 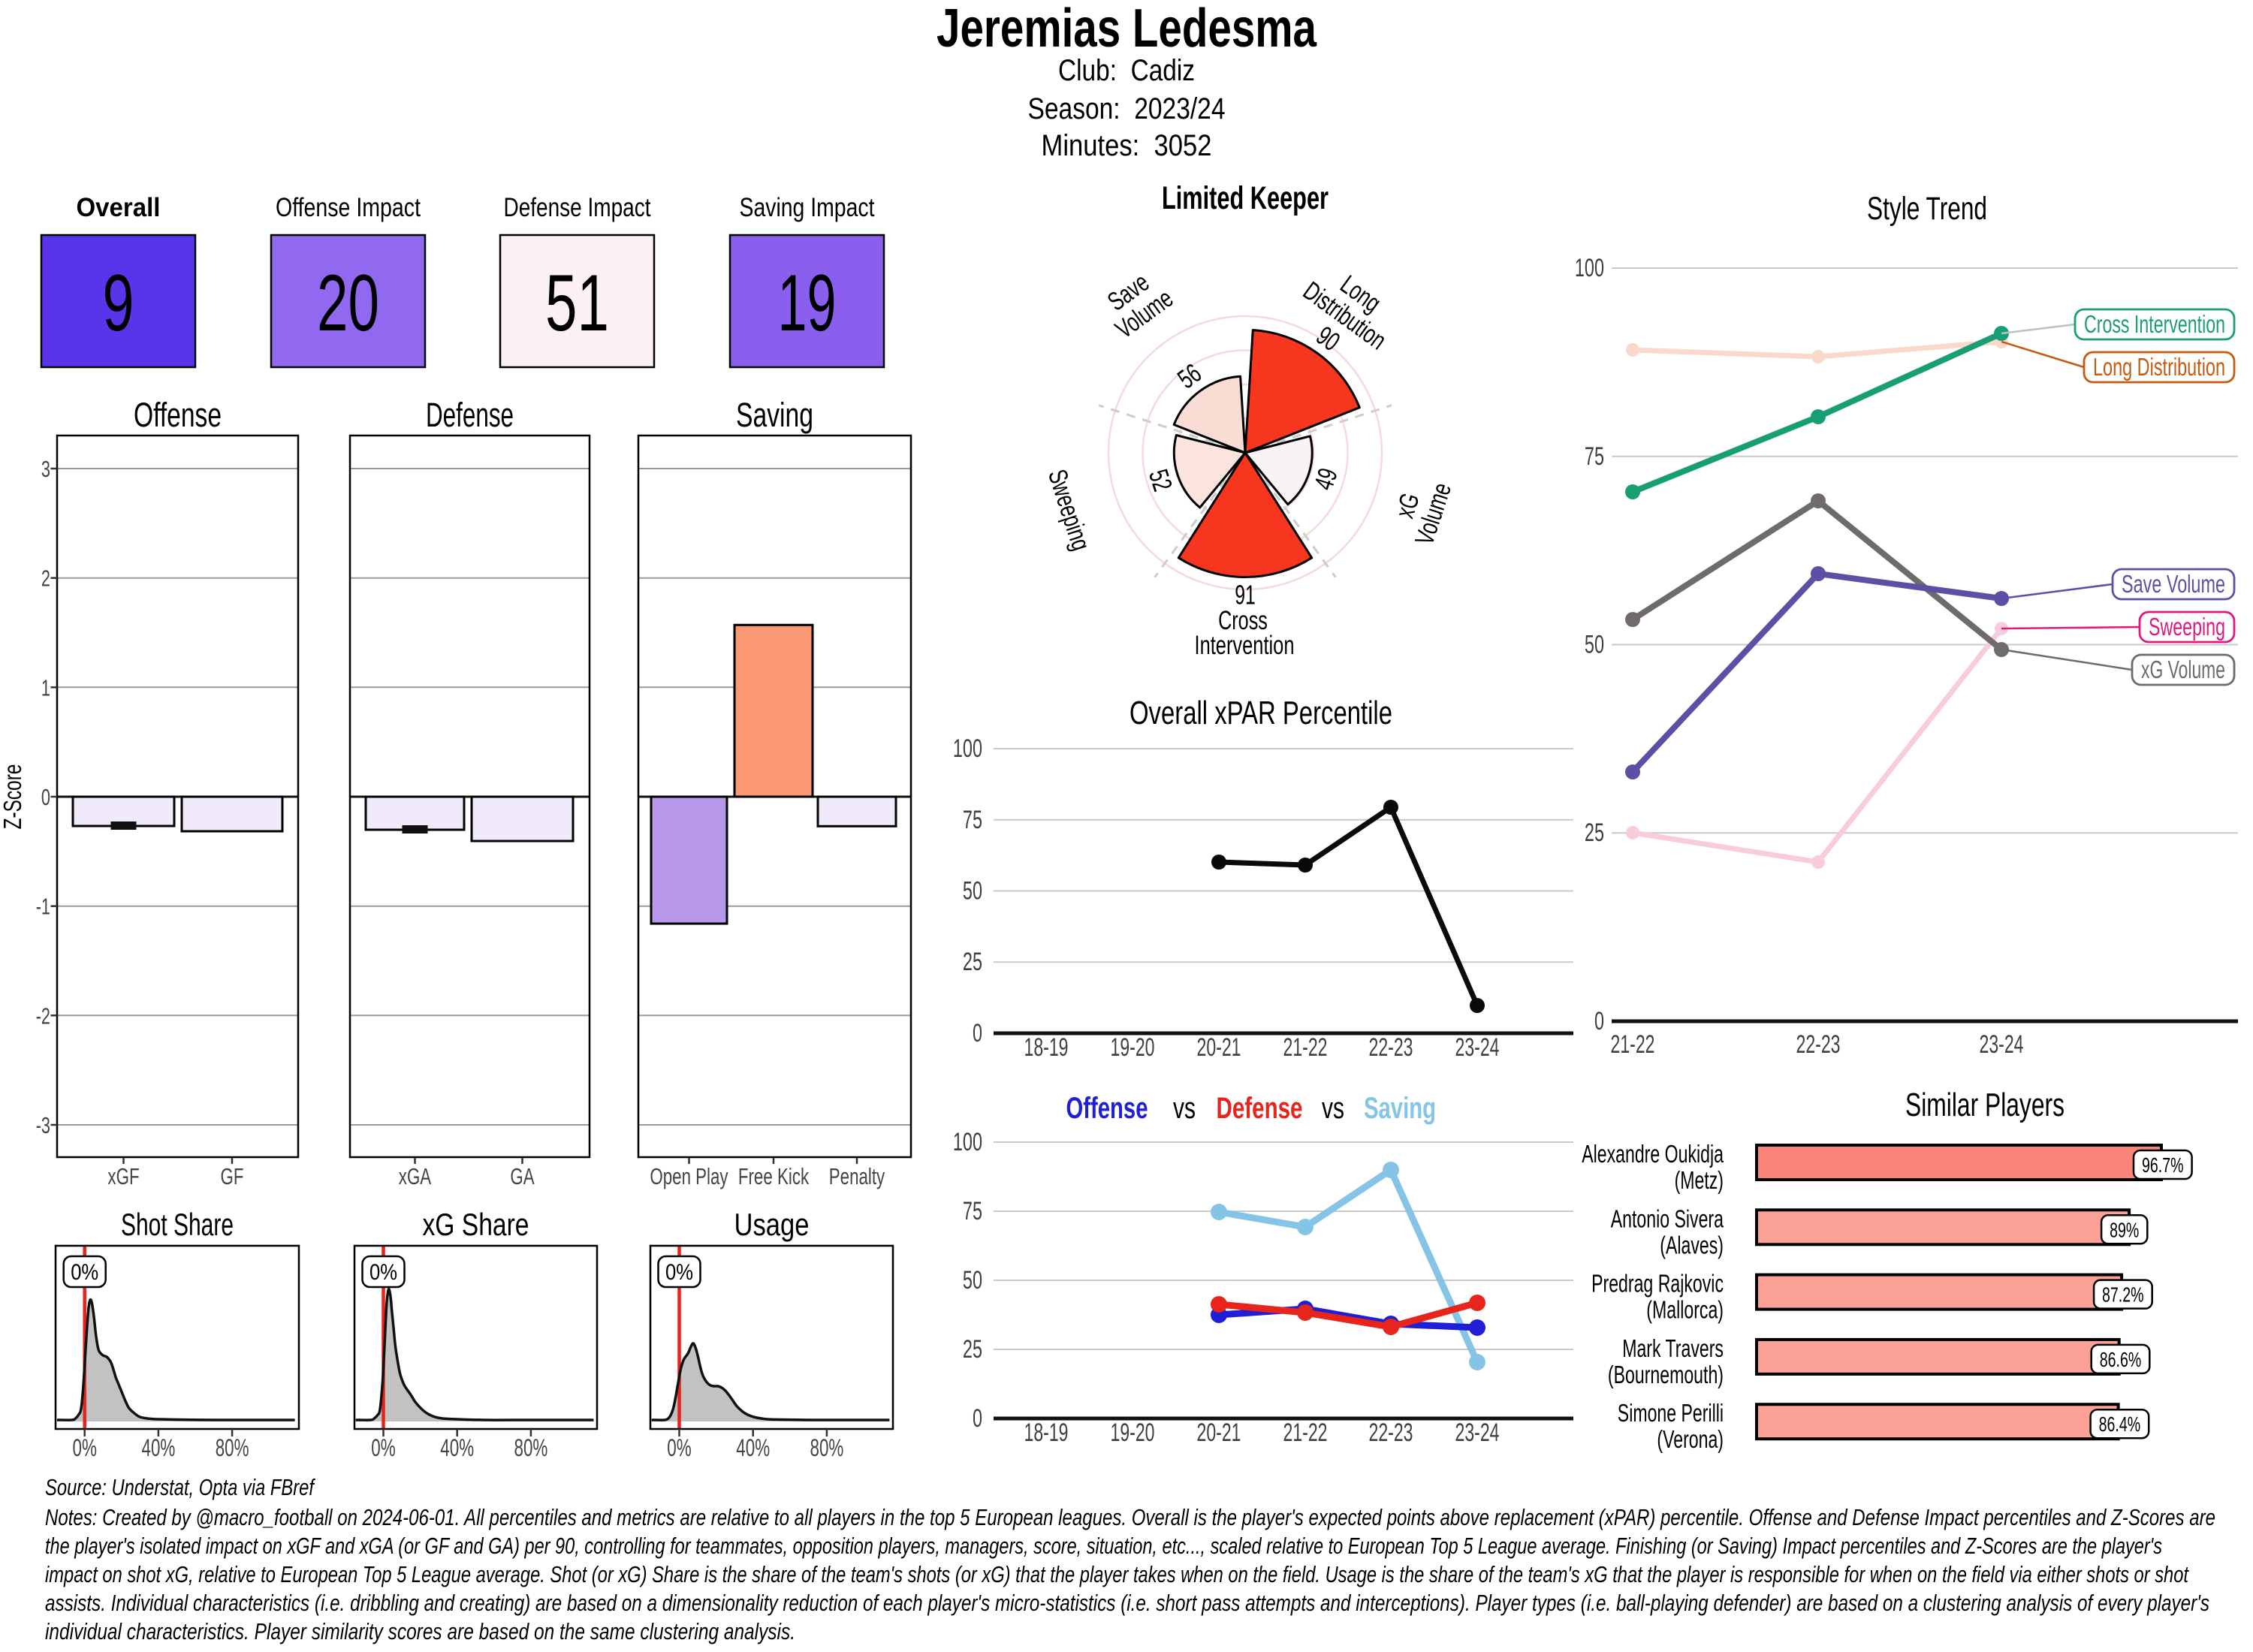 I want to click on svg-text: Minutes: 3052, so click(x=1127, y=145).